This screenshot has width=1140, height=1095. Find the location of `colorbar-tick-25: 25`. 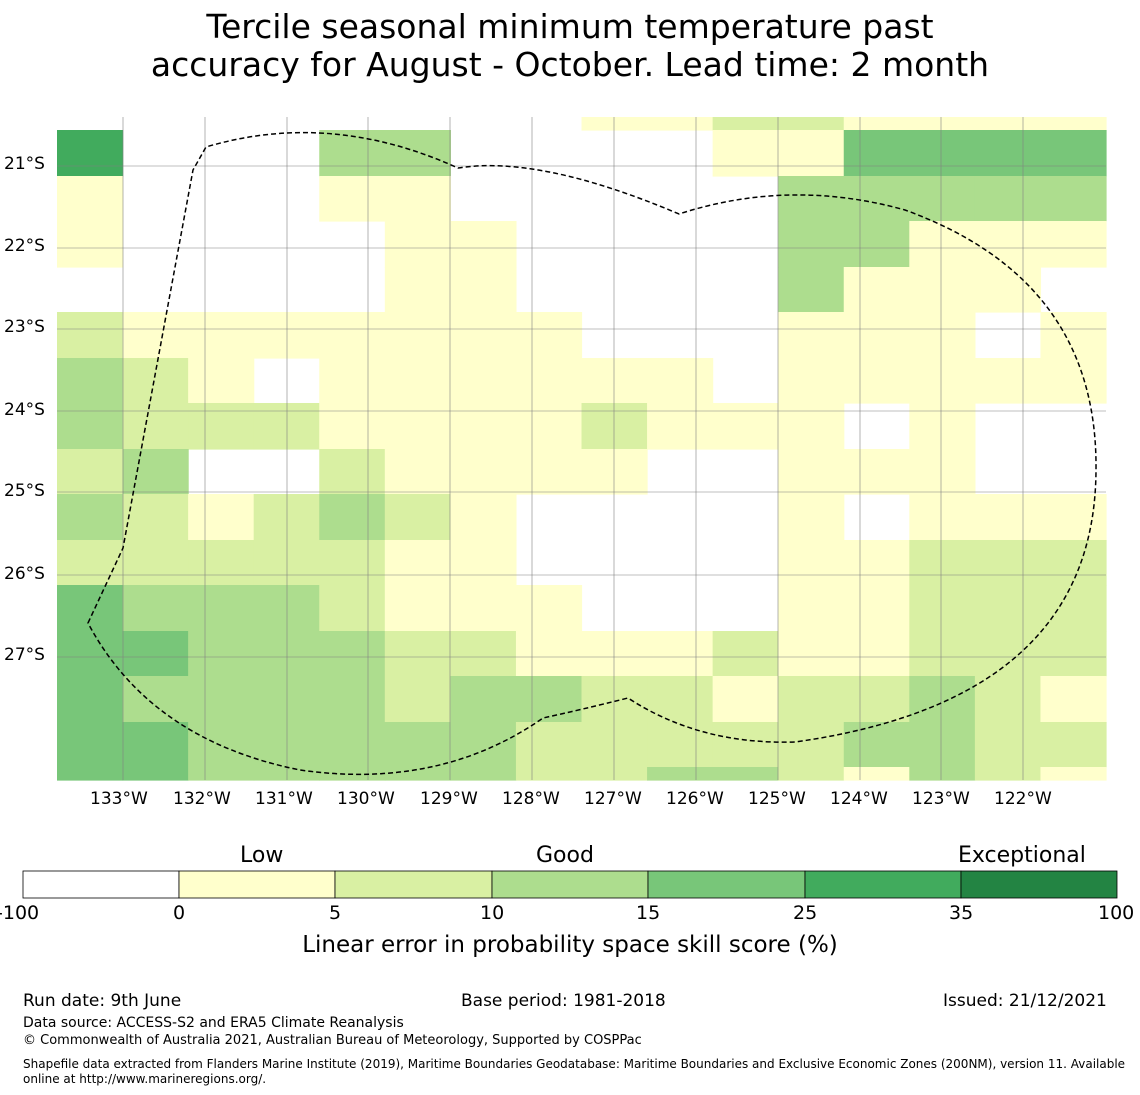

colorbar-tick-25: 25 is located at coordinates (805, 913).